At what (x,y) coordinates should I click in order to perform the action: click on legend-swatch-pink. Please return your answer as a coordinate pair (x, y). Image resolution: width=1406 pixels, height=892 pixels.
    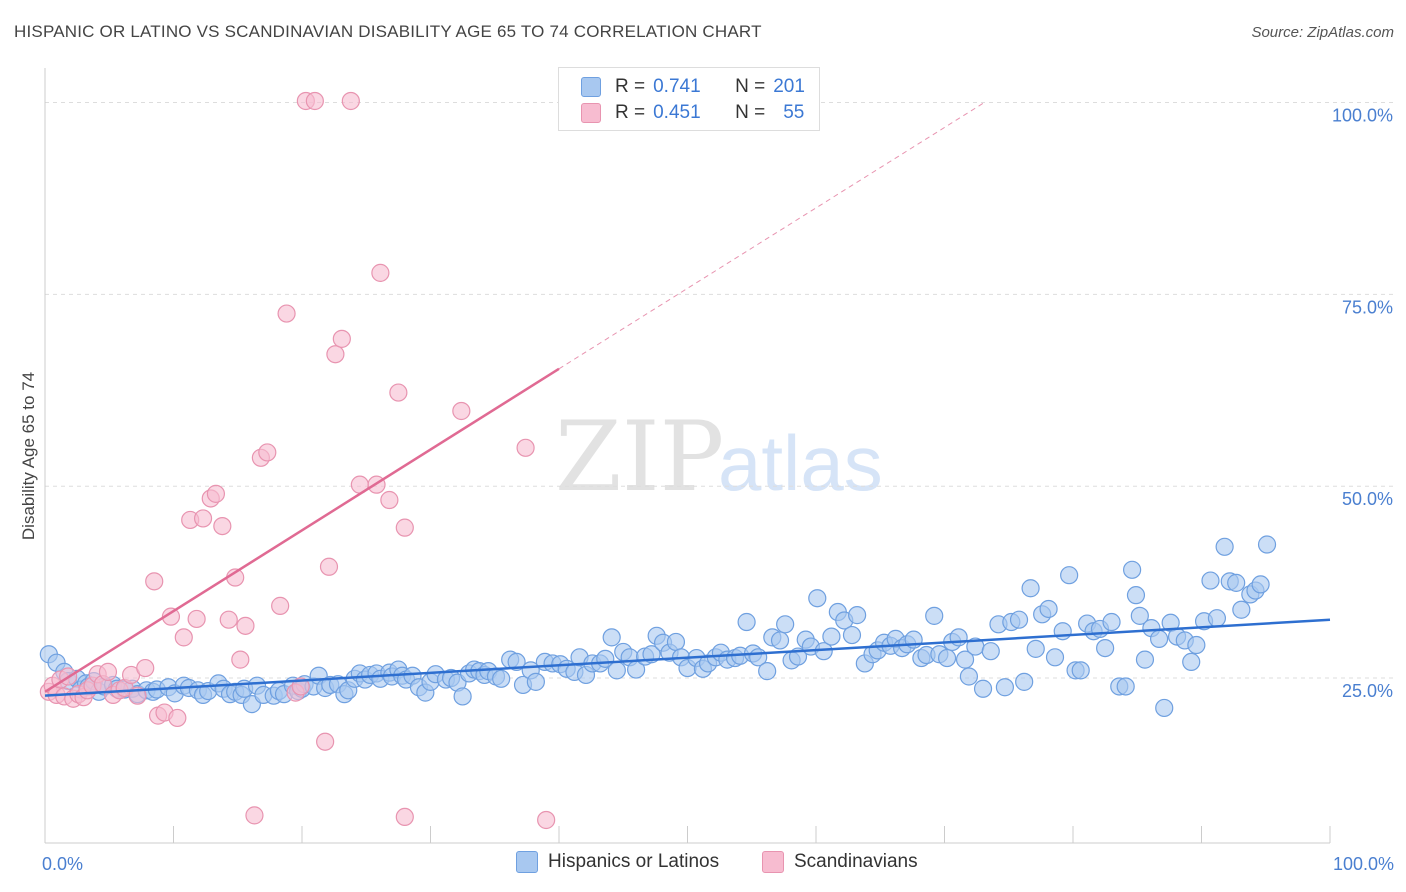
    Looking at the image, I should click on (591, 113).